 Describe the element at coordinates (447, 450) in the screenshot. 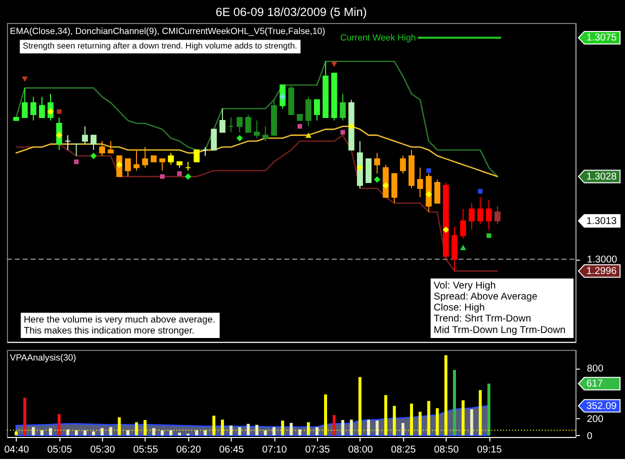

I see `x-tick-label: 08:50` at that location.